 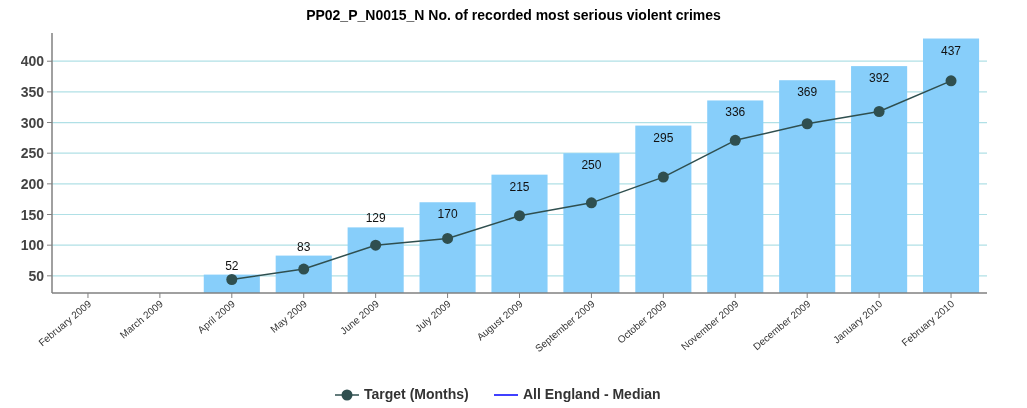 What do you see at coordinates (447, 214) in the screenshot?
I see `data-label: 170` at bounding box center [447, 214].